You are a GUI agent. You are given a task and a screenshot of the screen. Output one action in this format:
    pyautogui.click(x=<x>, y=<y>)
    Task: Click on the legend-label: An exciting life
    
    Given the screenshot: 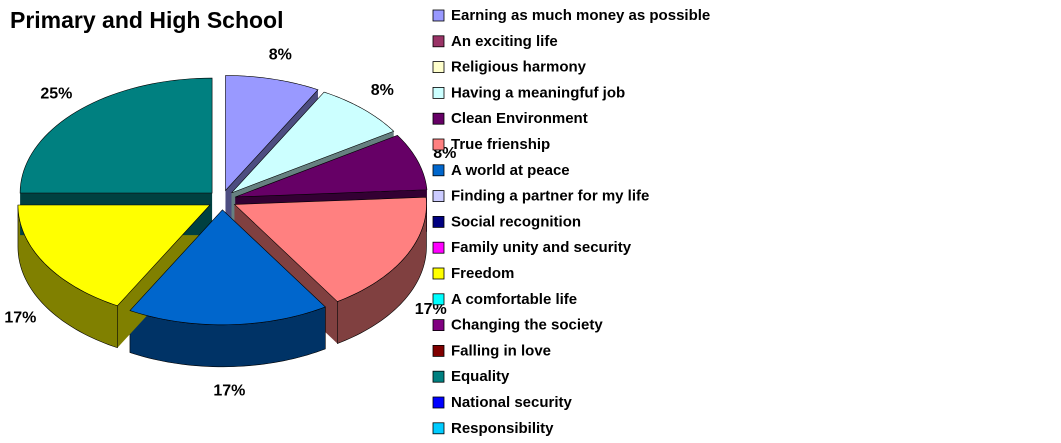 What is the action you would take?
    pyautogui.click(x=504, y=41)
    